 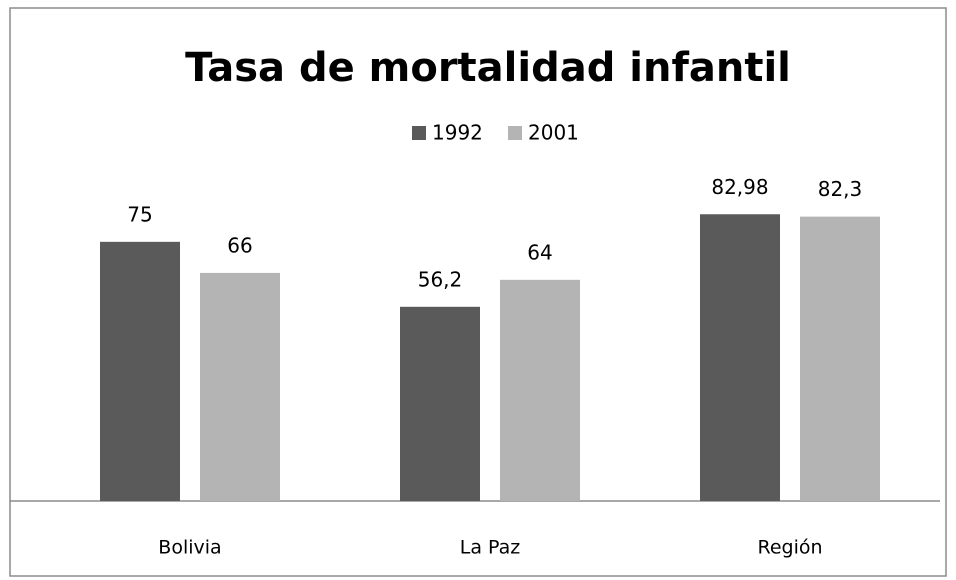 What do you see at coordinates (490, 548) in the screenshot?
I see `x-tick-label: La Paz` at bounding box center [490, 548].